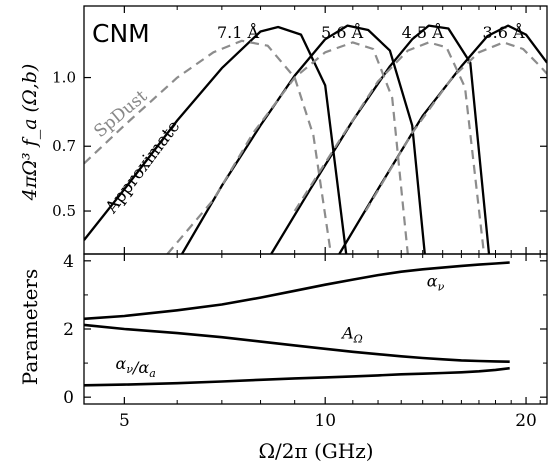  I want to click on x-axis-label: Ω/2π (GHz), so click(315, 451).